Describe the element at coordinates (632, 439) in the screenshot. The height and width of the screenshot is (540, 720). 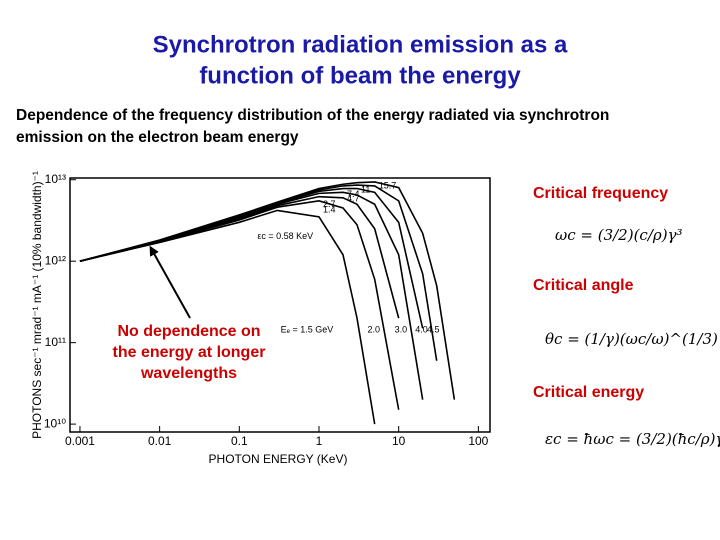
I see `formula: εc = ħωc = (3/2)(ħc/ρ)γ³` at that location.